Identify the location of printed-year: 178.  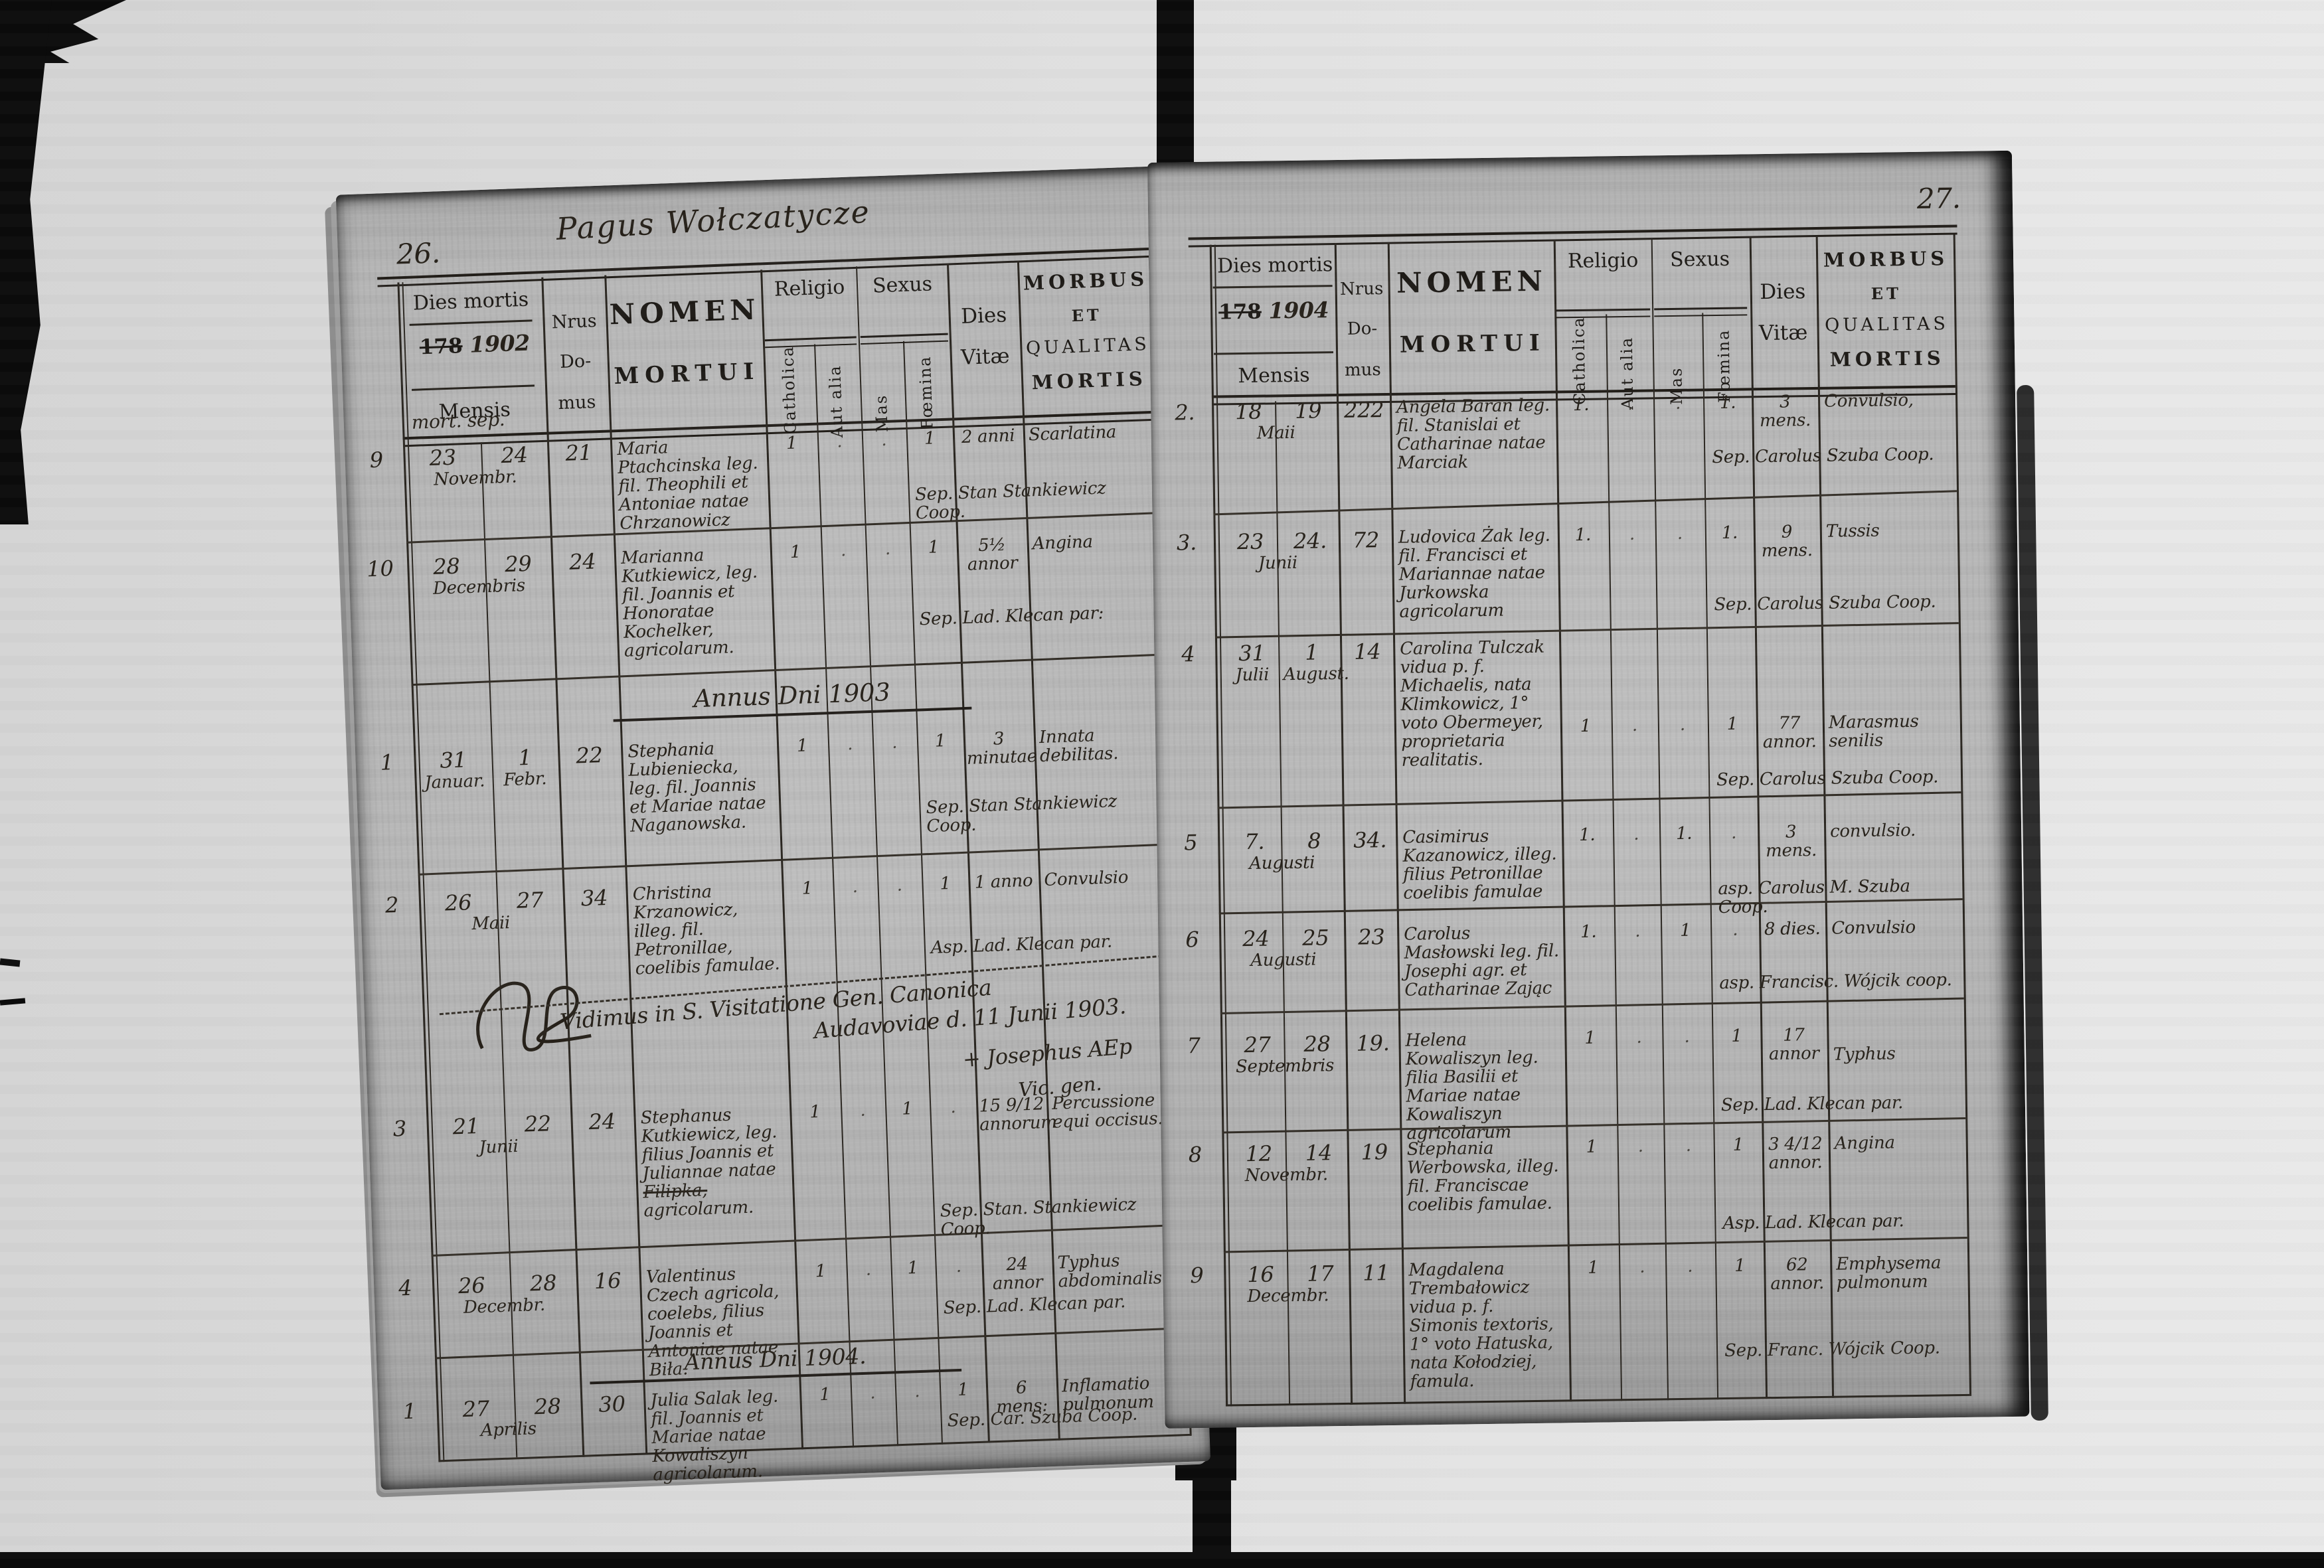
(441, 347).